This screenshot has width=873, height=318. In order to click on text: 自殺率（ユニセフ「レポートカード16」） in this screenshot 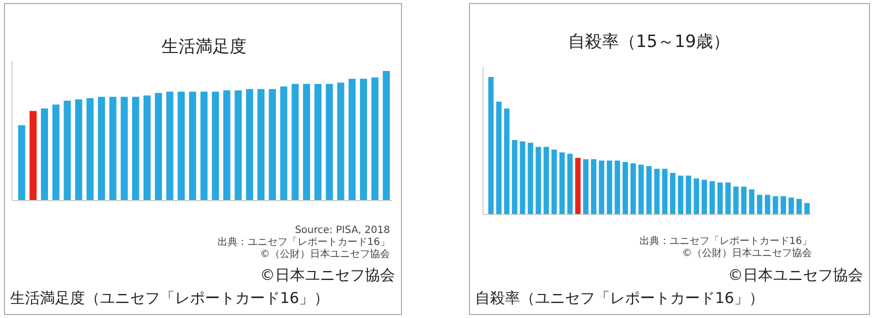, I will do `click(619, 298)`.